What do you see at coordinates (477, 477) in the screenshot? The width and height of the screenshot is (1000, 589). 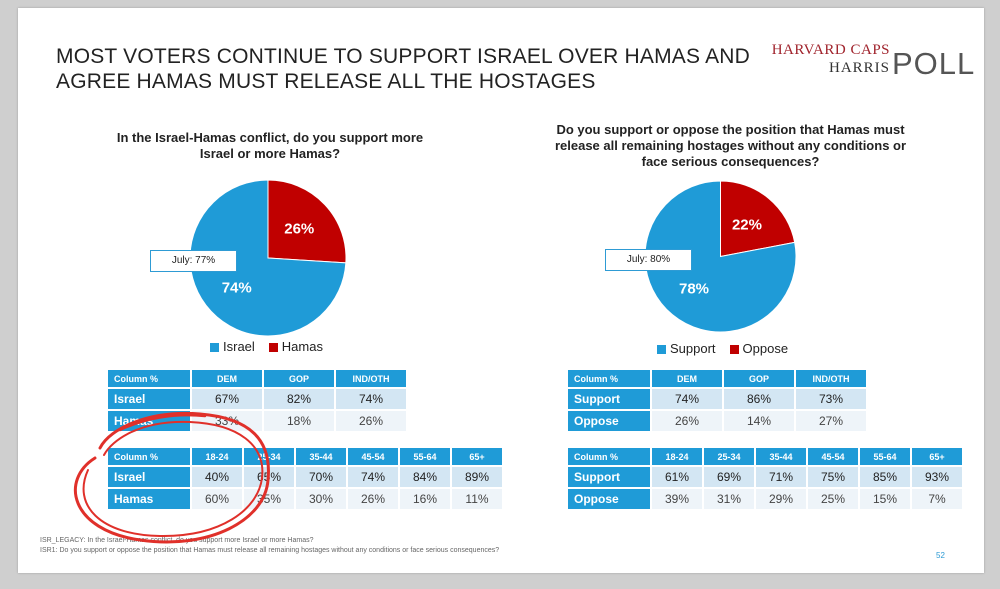 I see `table-cell: 89%` at bounding box center [477, 477].